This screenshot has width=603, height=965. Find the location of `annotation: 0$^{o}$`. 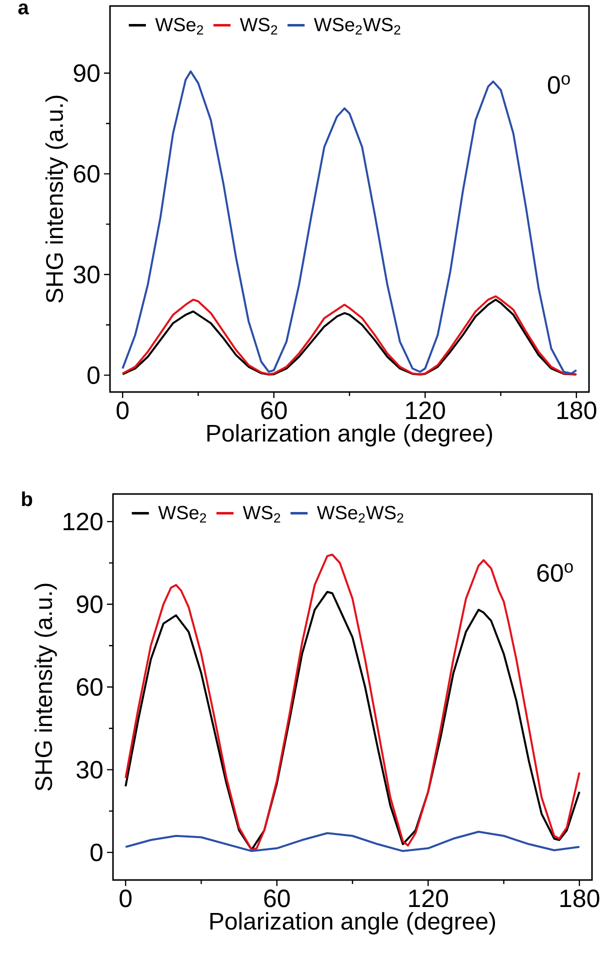

annotation: 0$^{o}$ is located at coordinates (559, 84).